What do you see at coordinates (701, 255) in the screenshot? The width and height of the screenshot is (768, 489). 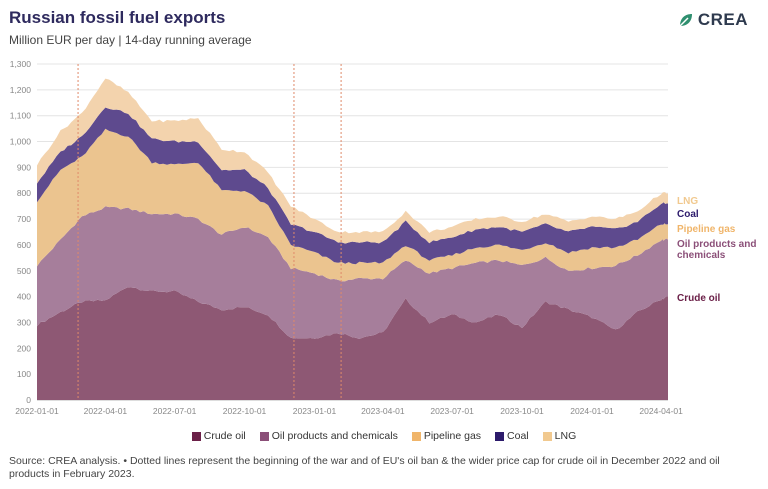 I see `end-label-line: chemicals` at bounding box center [701, 255].